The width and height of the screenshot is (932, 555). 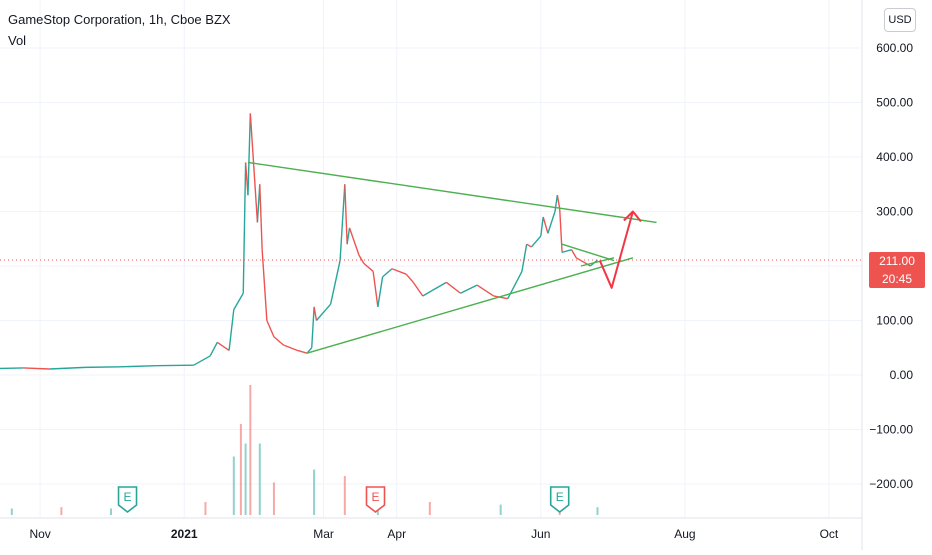 What do you see at coordinates (17, 40) in the screenshot?
I see `volume-study-label: Vol` at bounding box center [17, 40].